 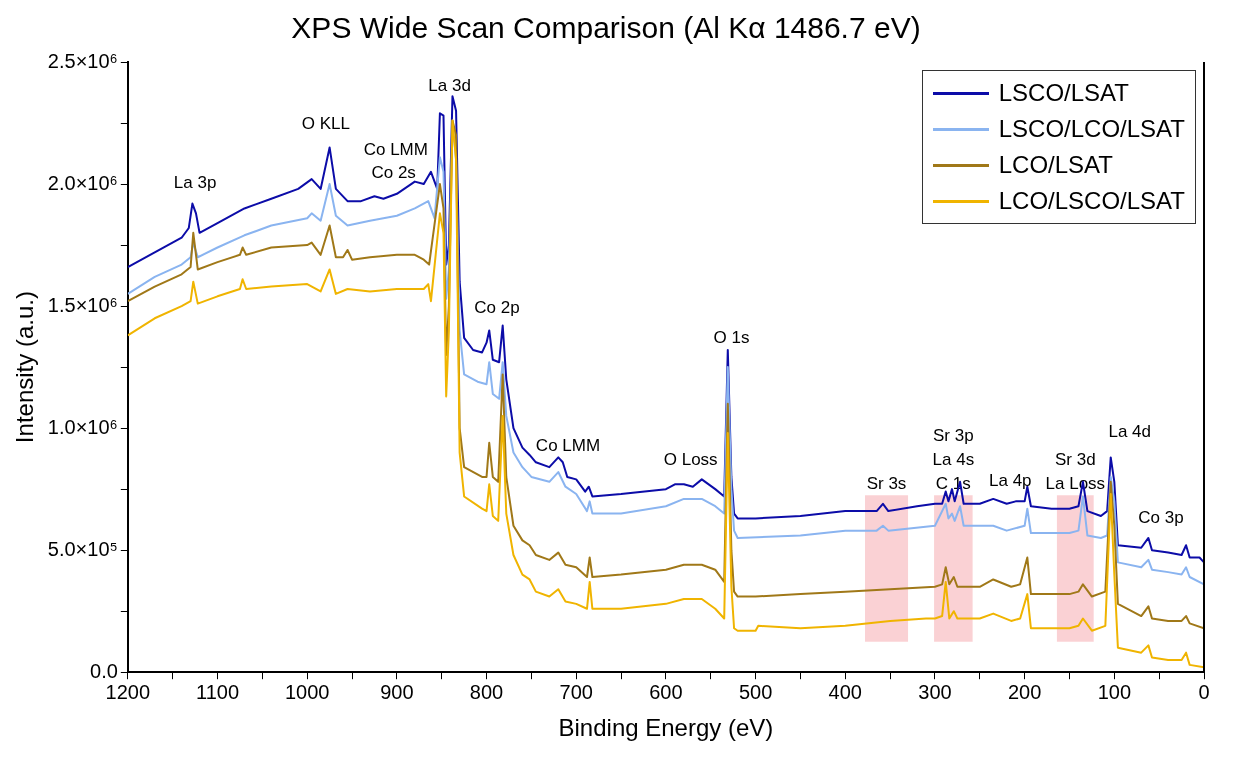 What do you see at coordinates (935, 691) in the screenshot?
I see `x-tick-label: 300` at bounding box center [935, 691].